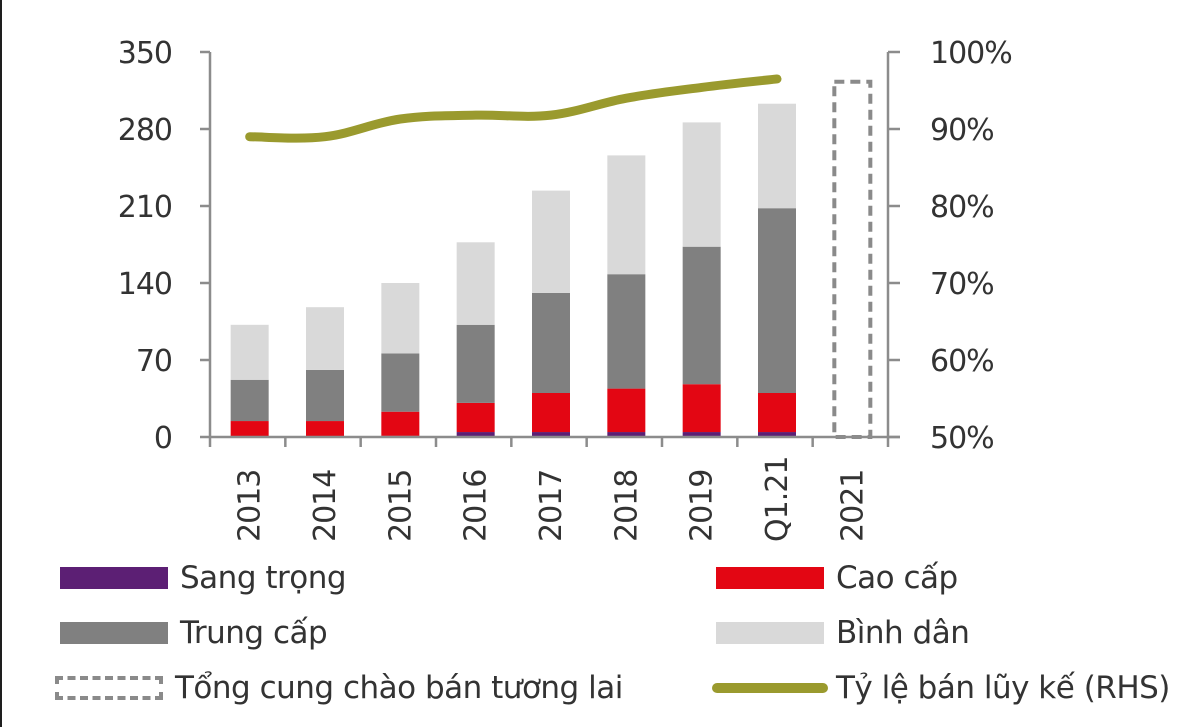 This screenshot has width=1200, height=727. I want to click on future-supply-box, so click(852, 259).